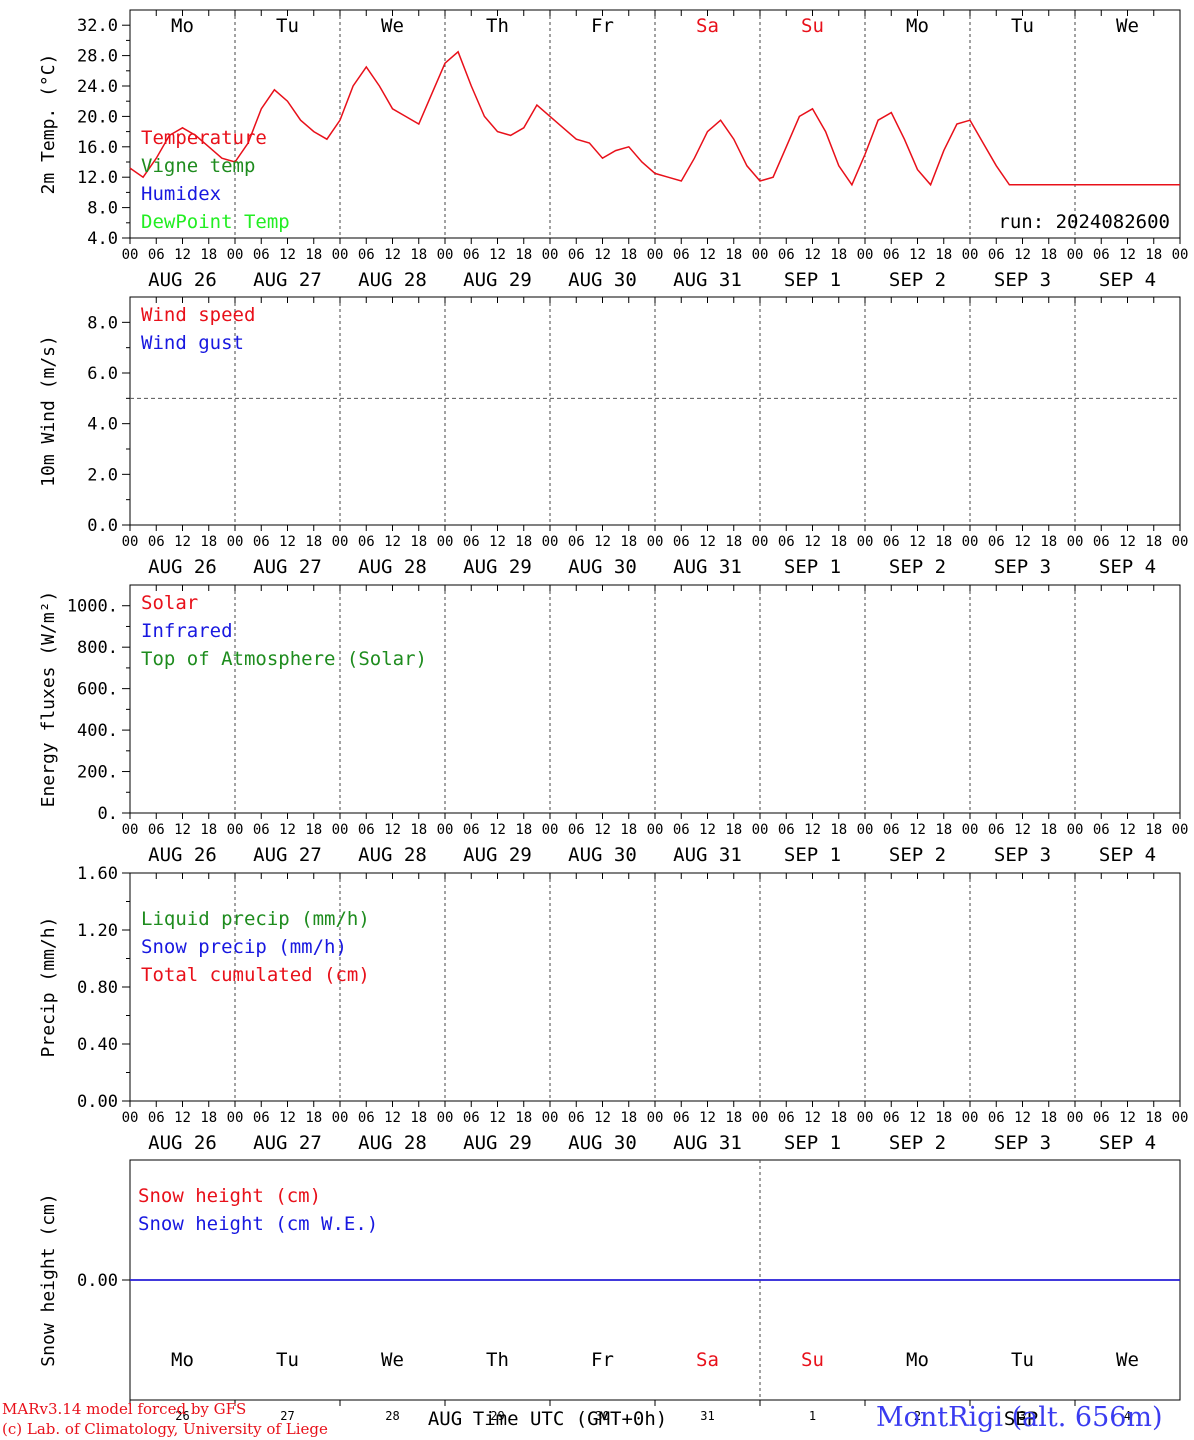 This screenshot has height=1440, width=1194. I want to click on legend-entry: Infrared, so click(187, 631).